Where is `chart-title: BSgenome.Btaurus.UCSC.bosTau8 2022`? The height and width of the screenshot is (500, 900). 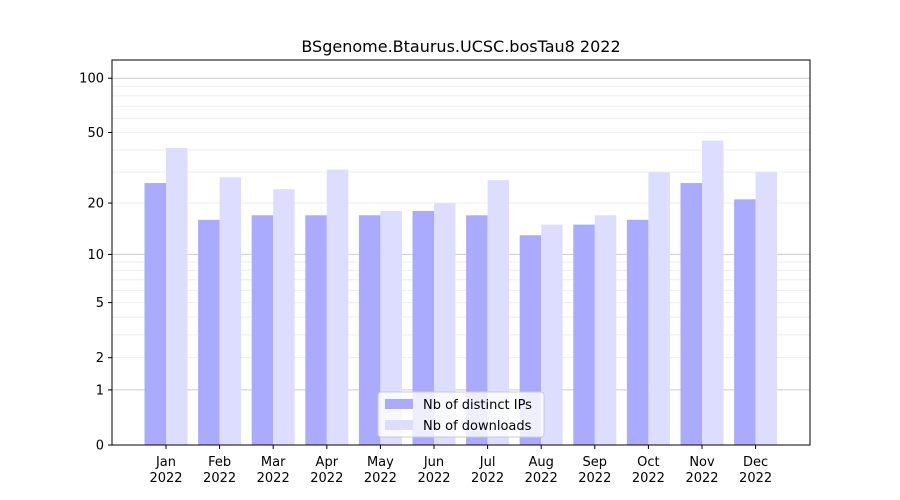 chart-title: BSgenome.Btaurus.UCSC.bosTau8 2022 is located at coordinates (460, 46).